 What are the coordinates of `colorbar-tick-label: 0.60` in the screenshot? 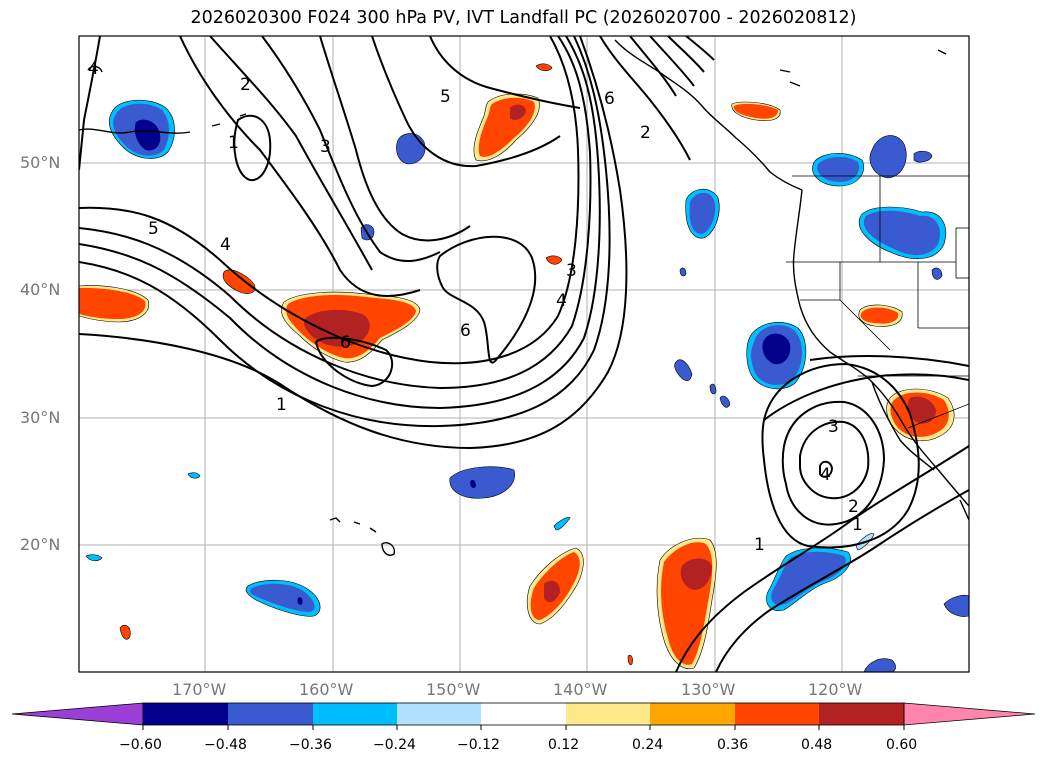 It's located at (902, 745).